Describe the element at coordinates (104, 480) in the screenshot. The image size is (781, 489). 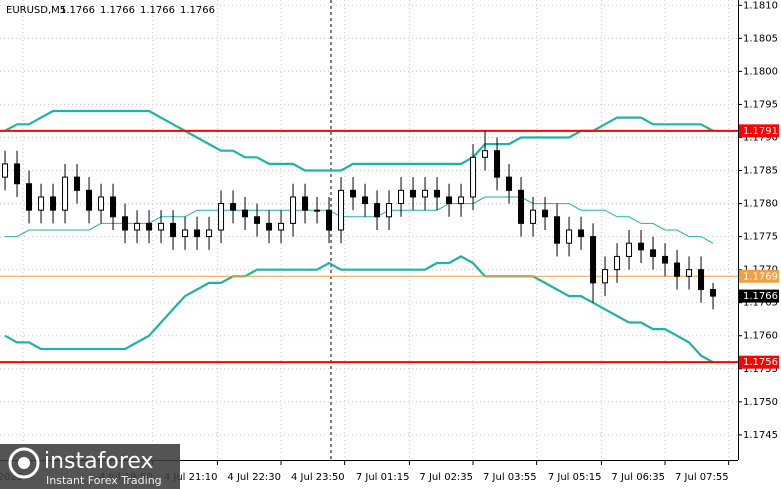
I see `tagline: Instant Forex Trading` at that location.